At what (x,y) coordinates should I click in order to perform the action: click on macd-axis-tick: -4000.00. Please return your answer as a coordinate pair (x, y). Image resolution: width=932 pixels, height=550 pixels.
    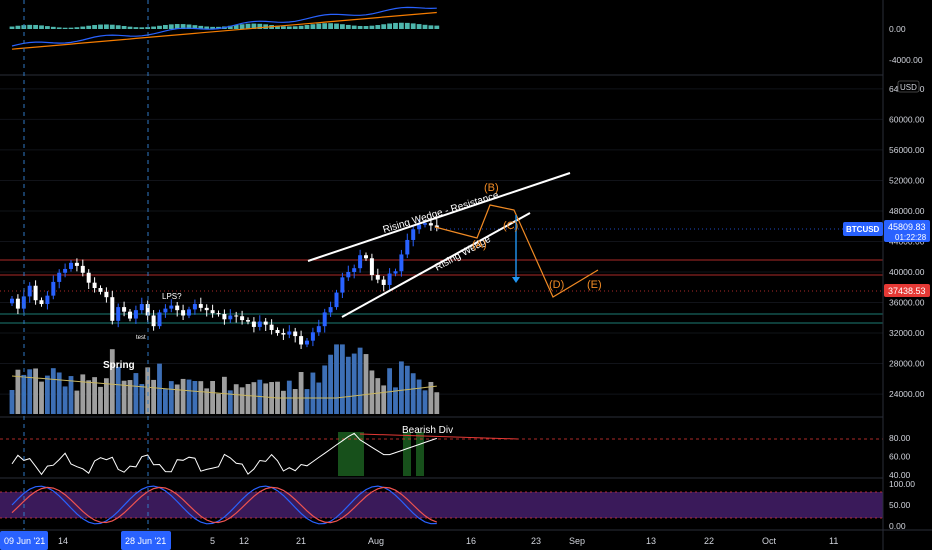
    Looking at the image, I should click on (906, 60).